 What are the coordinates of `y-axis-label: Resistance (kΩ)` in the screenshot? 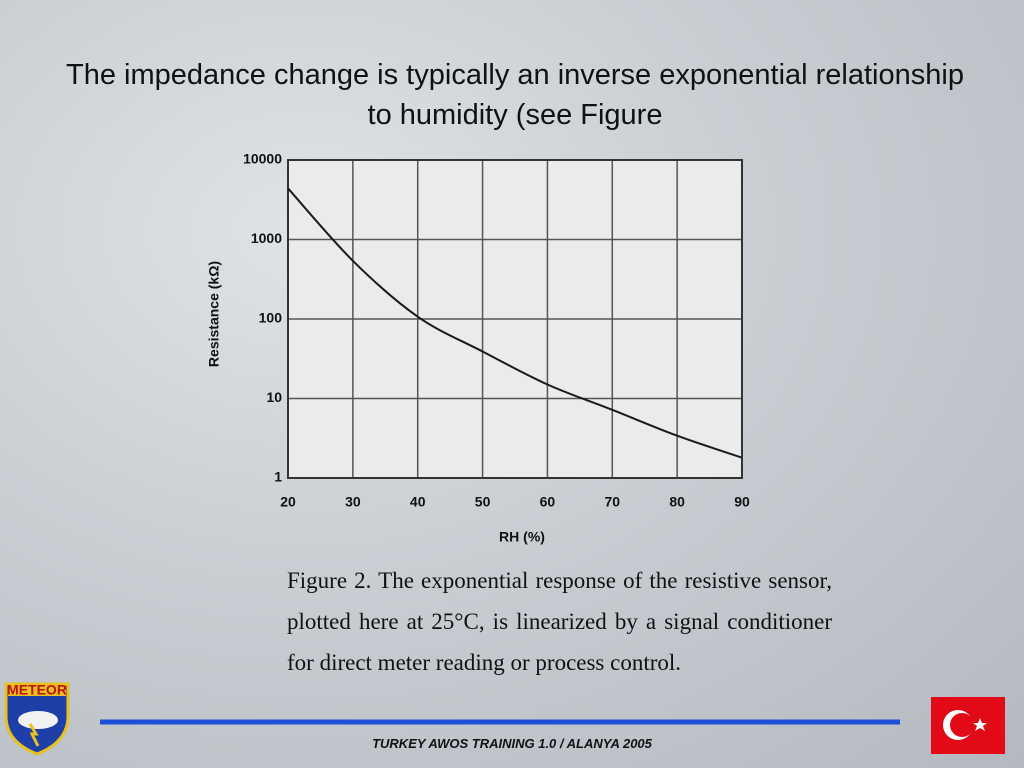 It's located at (214, 314).